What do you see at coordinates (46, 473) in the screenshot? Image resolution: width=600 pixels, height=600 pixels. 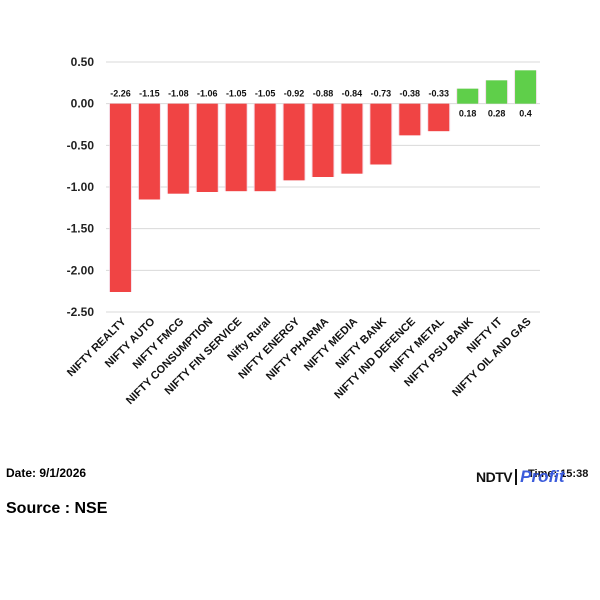 I see `date-label: Date: 9/1/2026` at bounding box center [46, 473].